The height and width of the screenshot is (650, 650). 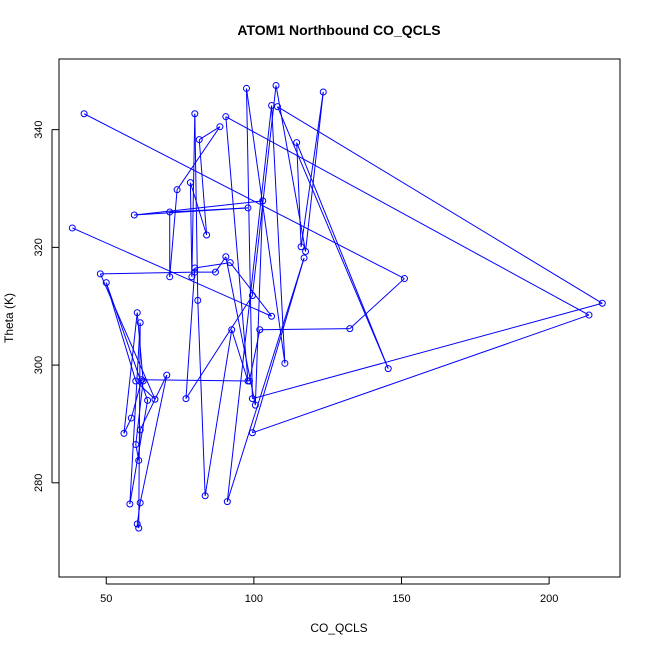 What do you see at coordinates (338, 30) in the screenshot?
I see `chart-title: ATOM1 Northbound CO_QCLS` at bounding box center [338, 30].